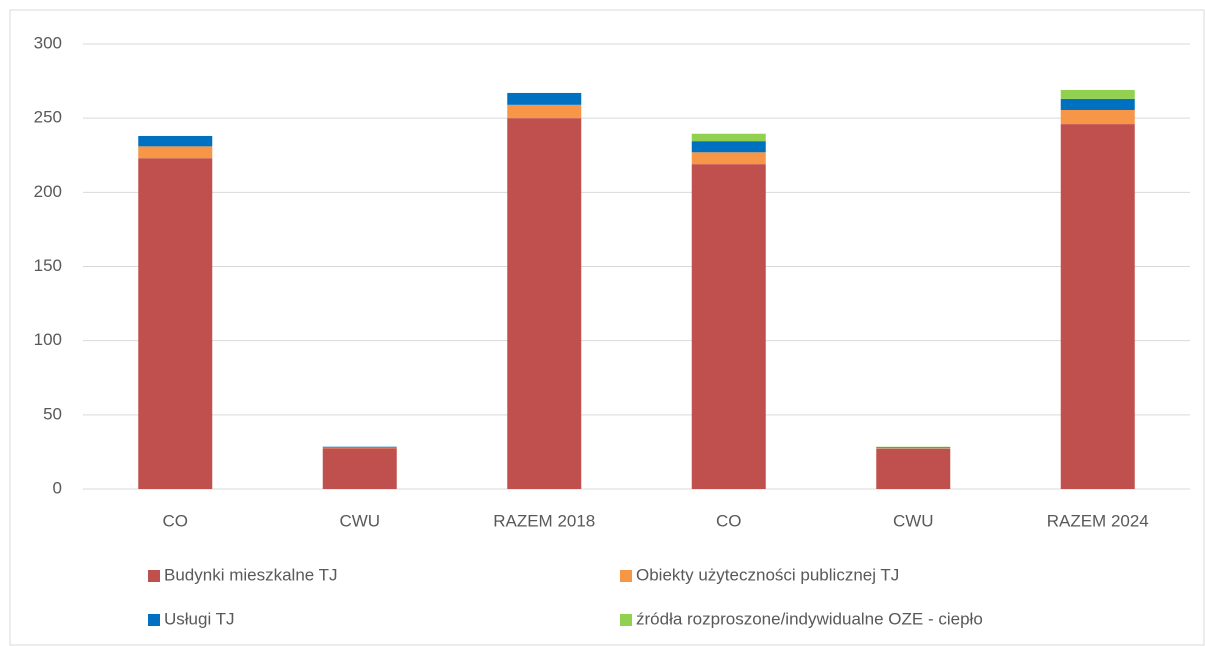 The image size is (1205, 646). Describe the element at coordinates (48, 339) in the screenshot. I see `y-tick-label: 100` at that location.